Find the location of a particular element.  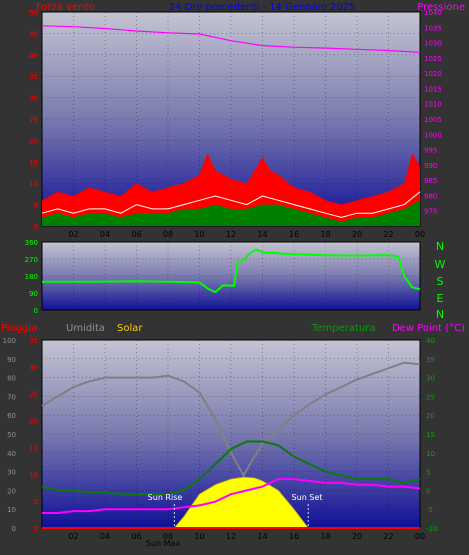

y-tick-label-rain: 30 is located at coordinates (33, 368).